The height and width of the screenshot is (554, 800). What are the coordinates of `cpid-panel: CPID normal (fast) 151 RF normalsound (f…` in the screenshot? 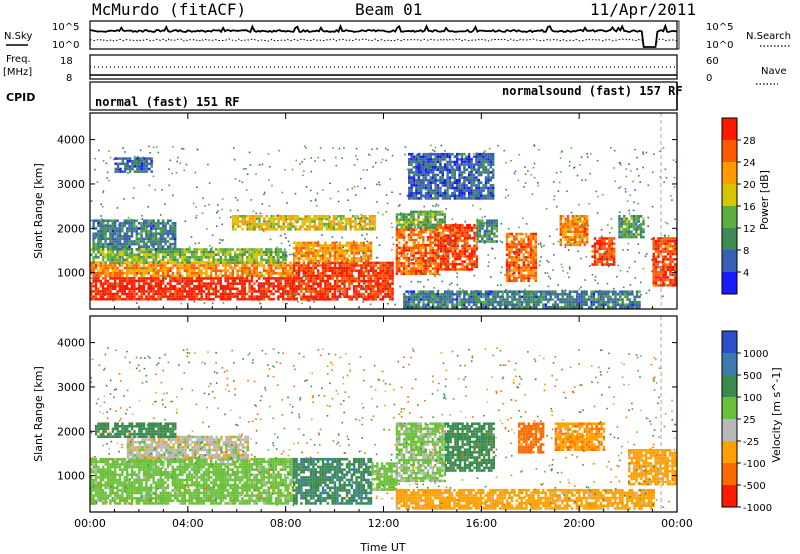 It's located at (344, 96).